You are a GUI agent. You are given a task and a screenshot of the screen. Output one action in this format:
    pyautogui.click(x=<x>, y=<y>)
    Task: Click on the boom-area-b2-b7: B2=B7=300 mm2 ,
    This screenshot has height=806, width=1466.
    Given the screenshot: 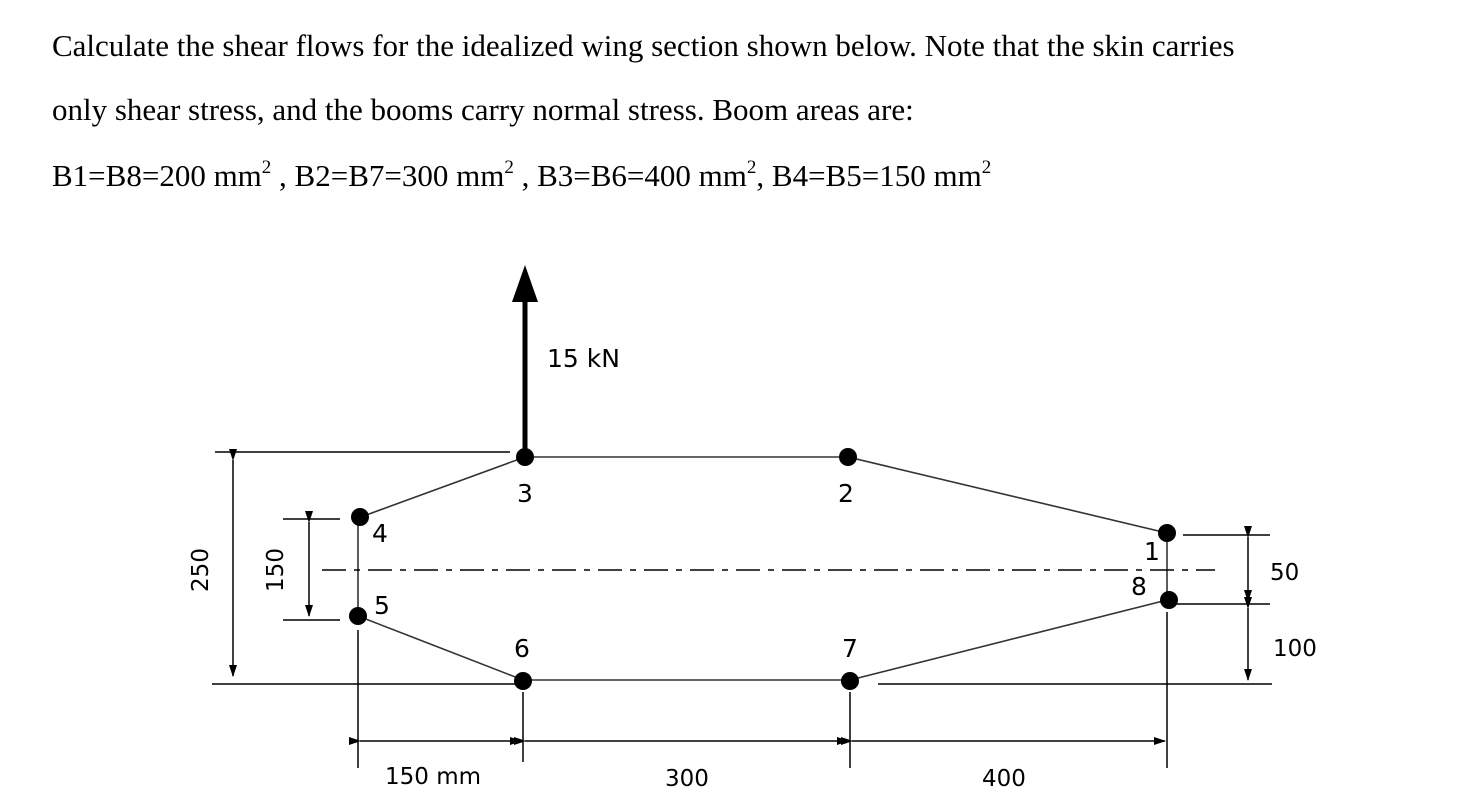 What is the action you would take?
    pyautogui.click(x=416, y=175)
    